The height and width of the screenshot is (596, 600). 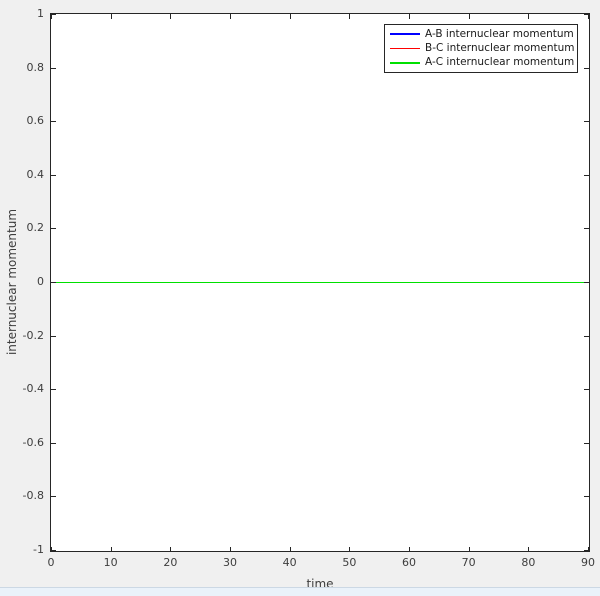 I want to click on legend-item: A-B internuclear momentum, so click(x=481, y=34).